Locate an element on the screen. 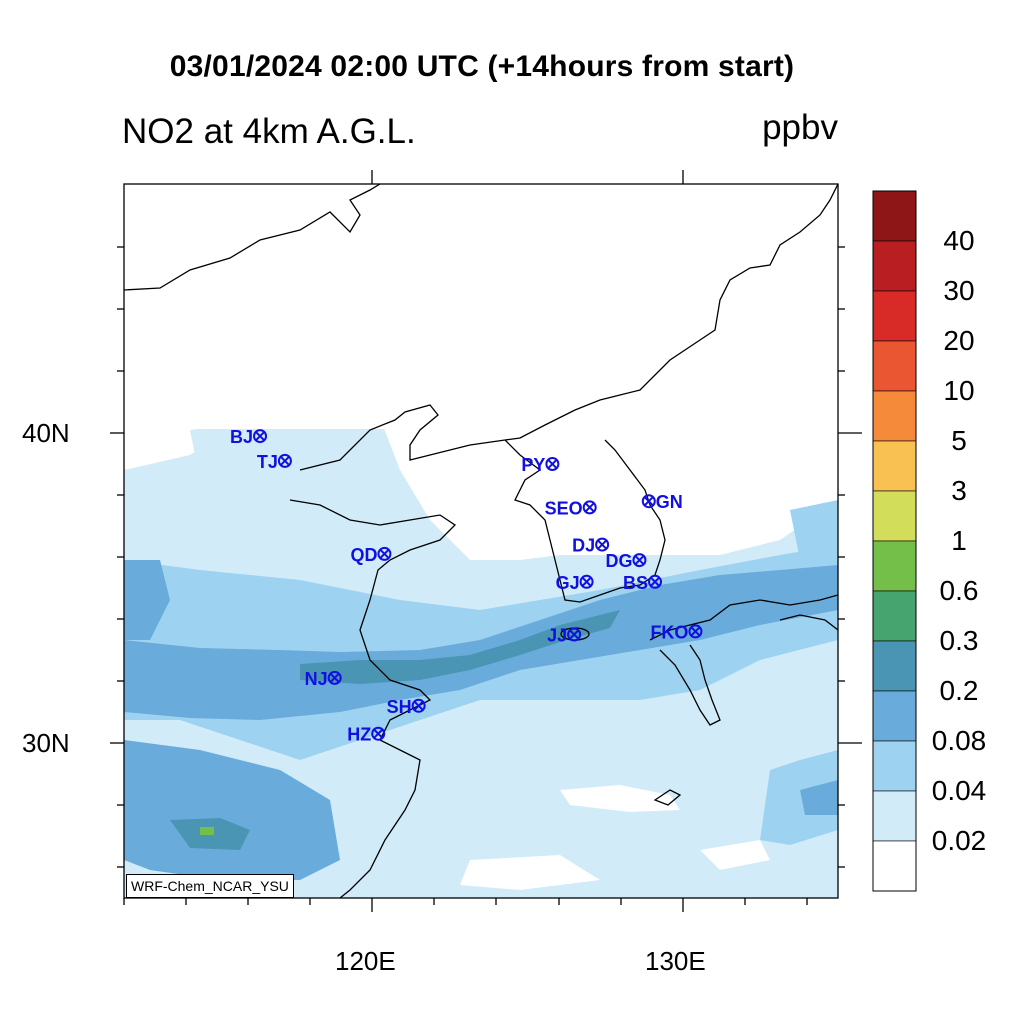 The height and width of the screenshot is (1024, 1024). station-label: SEO is located at coordinates (564, 508).